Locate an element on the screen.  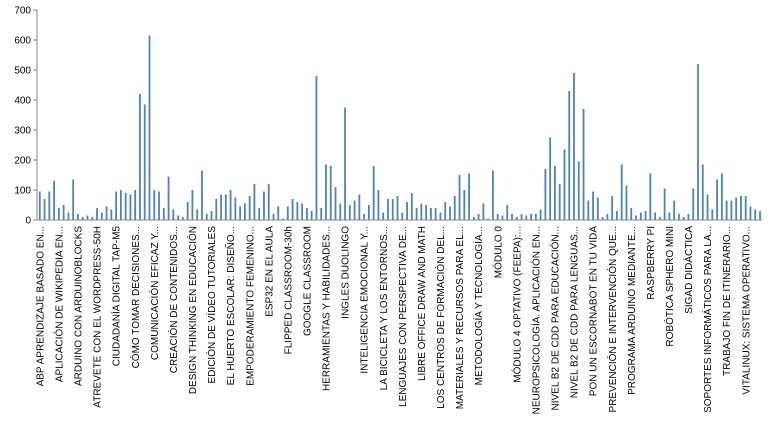
y-tick-label: 600 is located at coordinates (22, 41).